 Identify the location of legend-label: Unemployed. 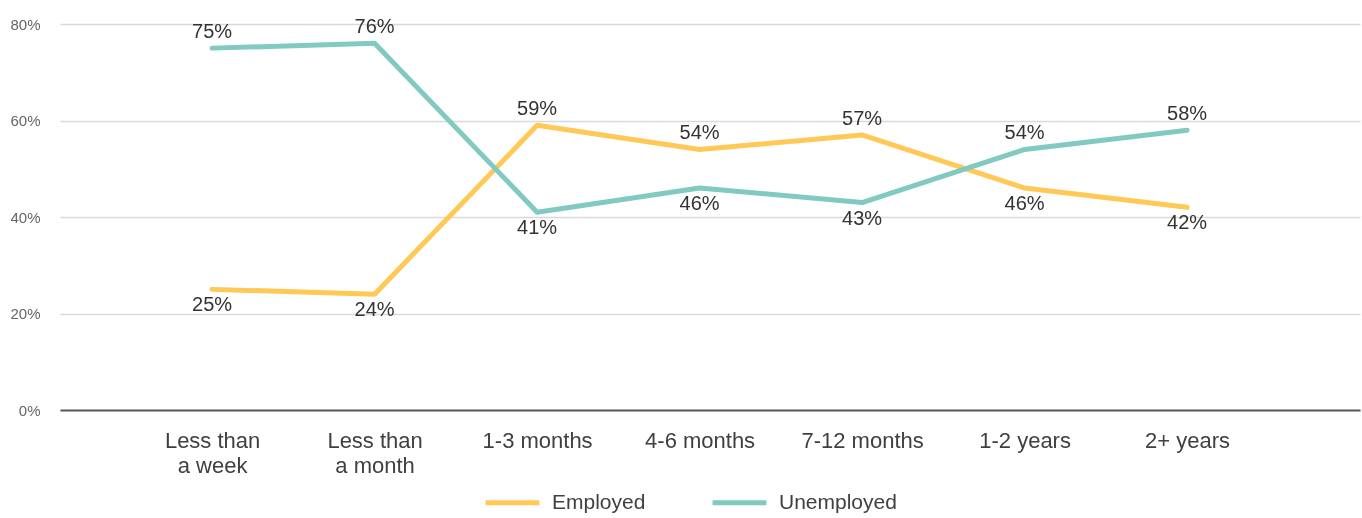
(838, 501).